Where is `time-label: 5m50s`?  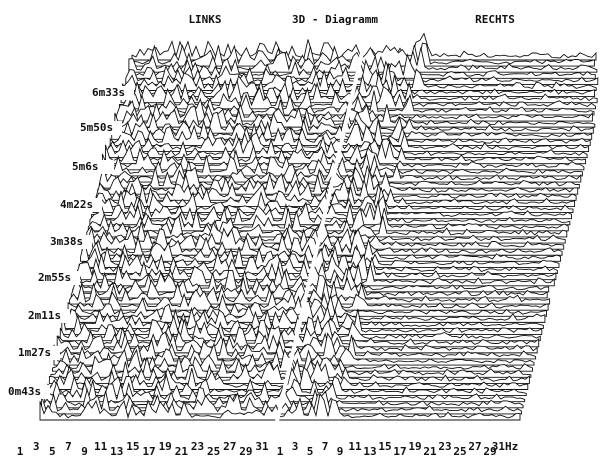
time-label: 5m50s is located at coordinates (96, 127).